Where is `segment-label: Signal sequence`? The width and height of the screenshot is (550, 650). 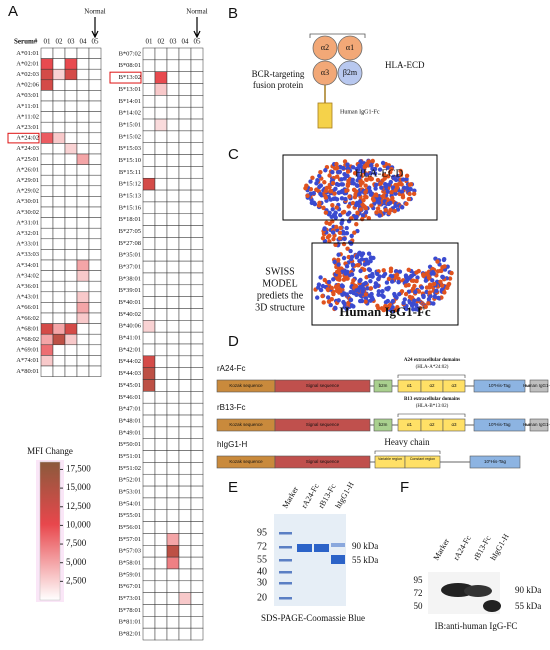 segment-label: Signal sequence is located at coordinates (323, 385).